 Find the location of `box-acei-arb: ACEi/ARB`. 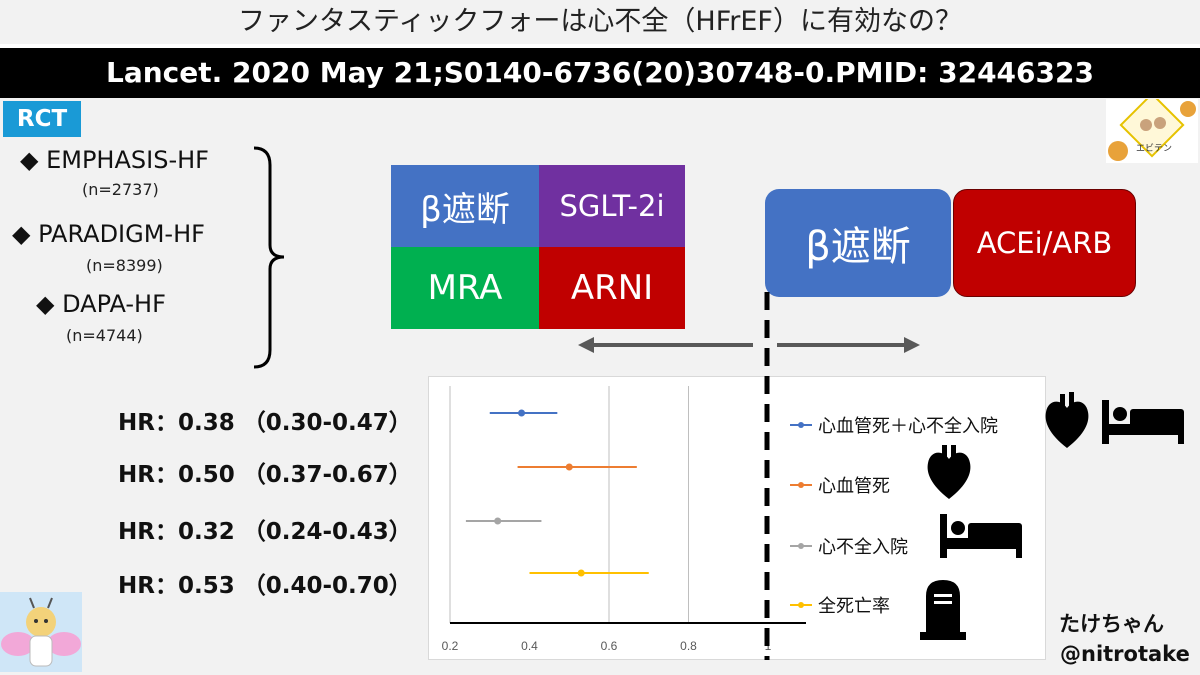

box-acei-arb: ACEi/ARB is located at coordinates (1044, 243).